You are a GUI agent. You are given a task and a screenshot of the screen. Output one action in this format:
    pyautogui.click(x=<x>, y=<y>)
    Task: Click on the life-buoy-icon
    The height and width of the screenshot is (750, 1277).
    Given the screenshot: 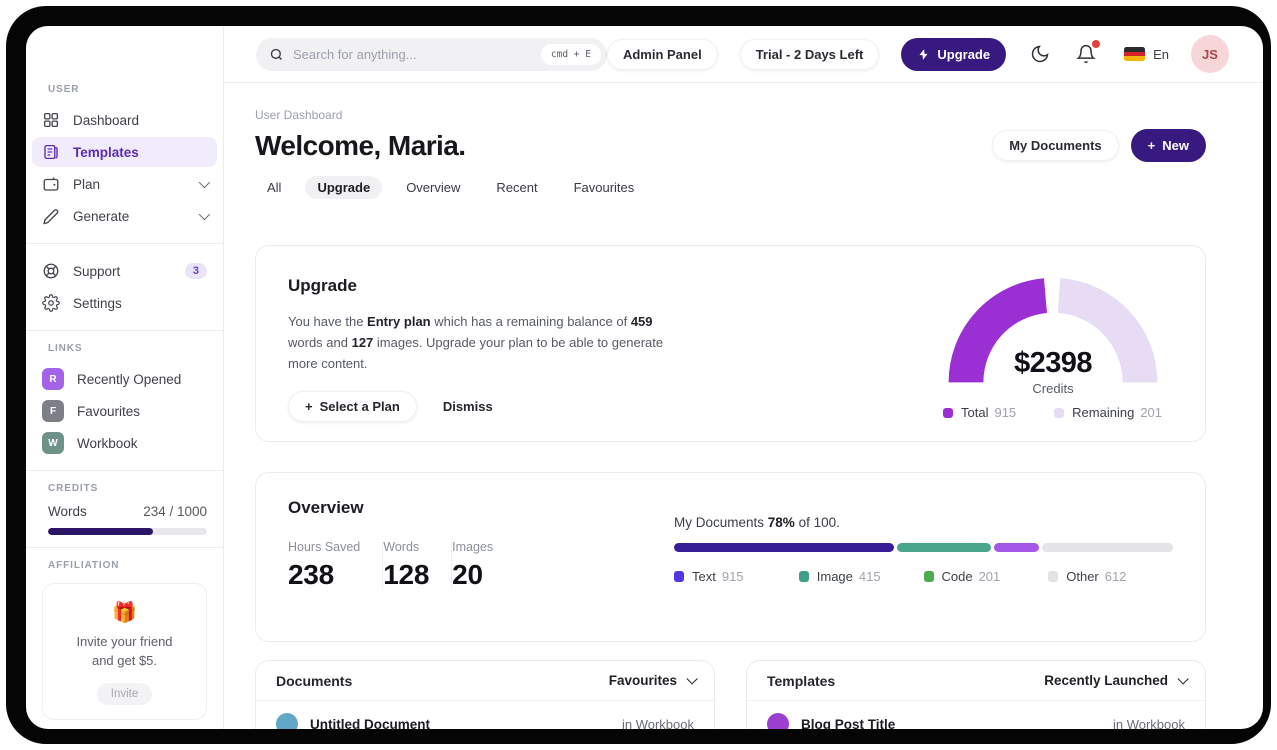 What is the action you would take?
    pyautogui.click(x=51, y=271)
    